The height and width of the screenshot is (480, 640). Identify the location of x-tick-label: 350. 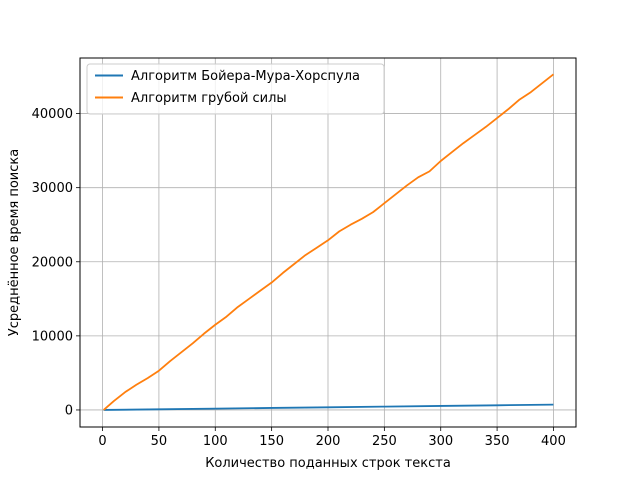
(497, 441).